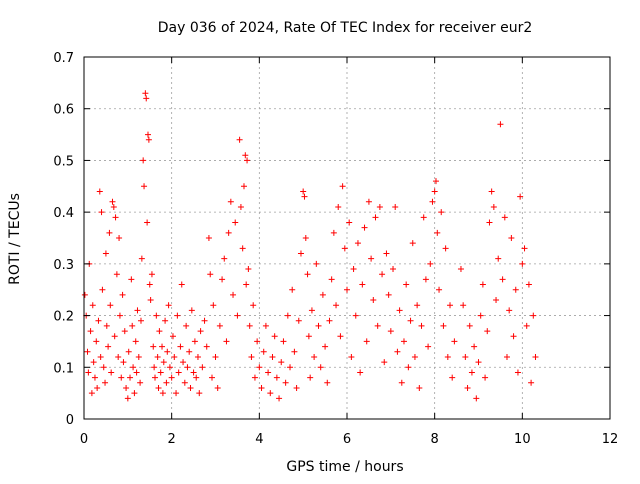 This screenshot has width=640, height=484. Describe the element at coordinates (344, 467) in the screenshot. I see `x-axis-label: GPS time / hours` at that location.